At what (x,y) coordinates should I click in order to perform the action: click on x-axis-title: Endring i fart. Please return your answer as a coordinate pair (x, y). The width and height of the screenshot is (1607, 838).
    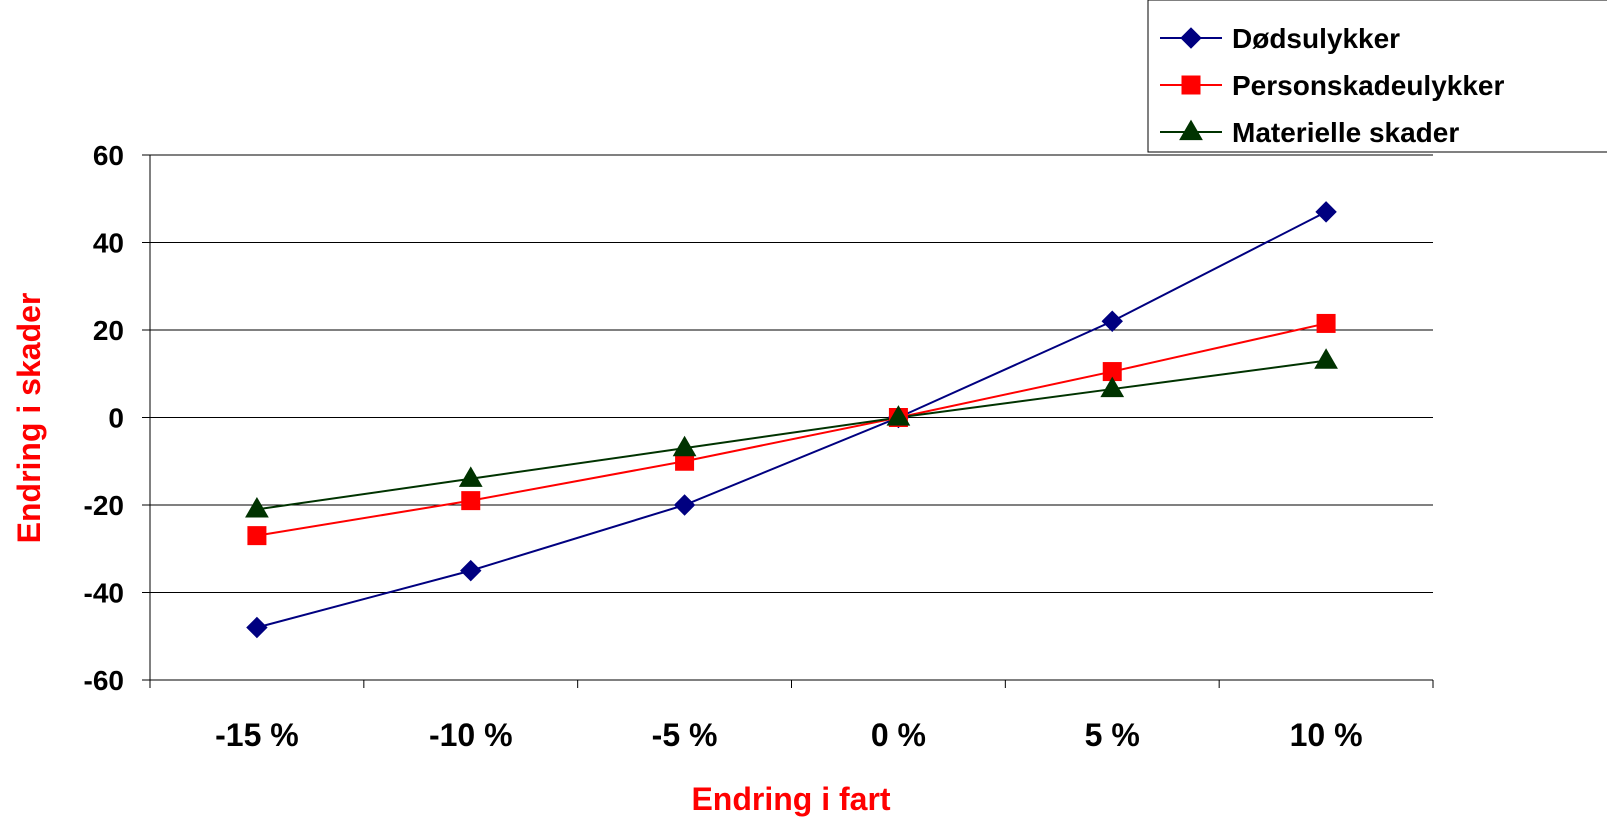
    Looking at the image, I should click on (790, 799).